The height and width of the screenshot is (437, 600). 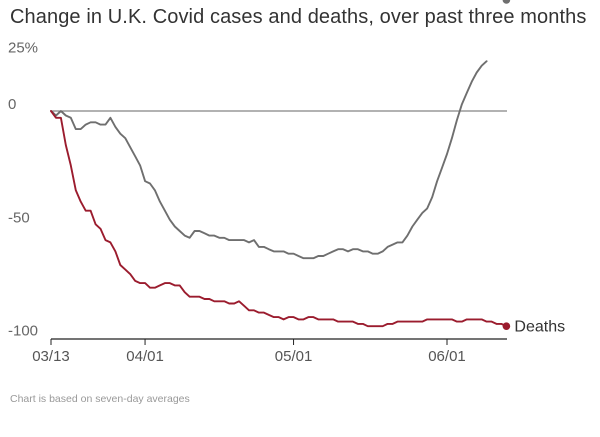 I want to click on chart-footnote: Chart is based on seven-day averages, so click(x=100, y=399).